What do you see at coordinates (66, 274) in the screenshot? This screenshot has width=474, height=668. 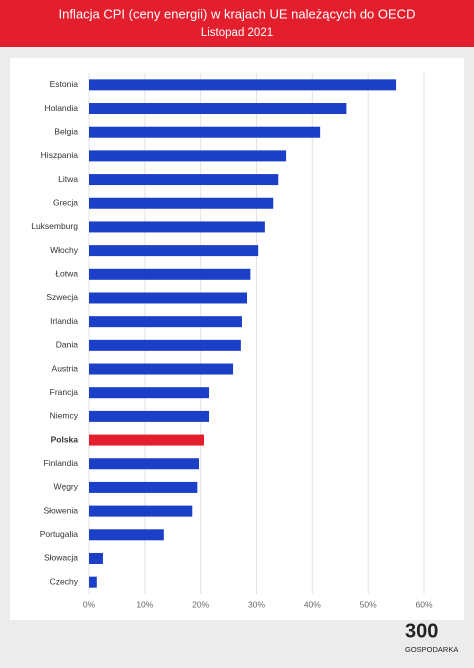 I see `y-tick-label: Łotwa` at bounding box center [66, 274].